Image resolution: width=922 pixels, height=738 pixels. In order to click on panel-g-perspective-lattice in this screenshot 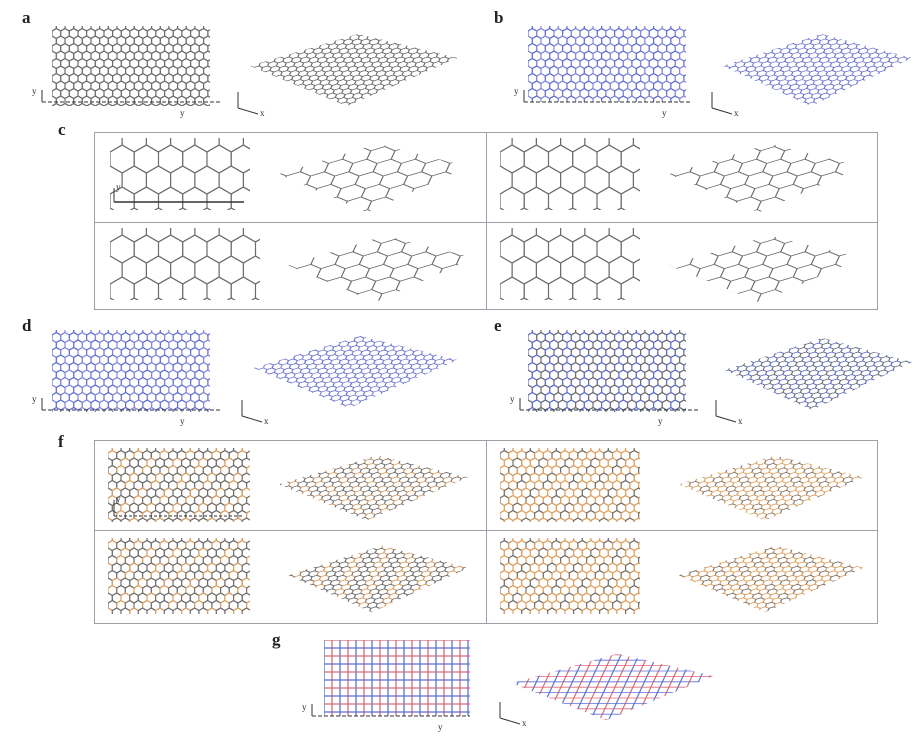, I will do `click(612, 687)`.